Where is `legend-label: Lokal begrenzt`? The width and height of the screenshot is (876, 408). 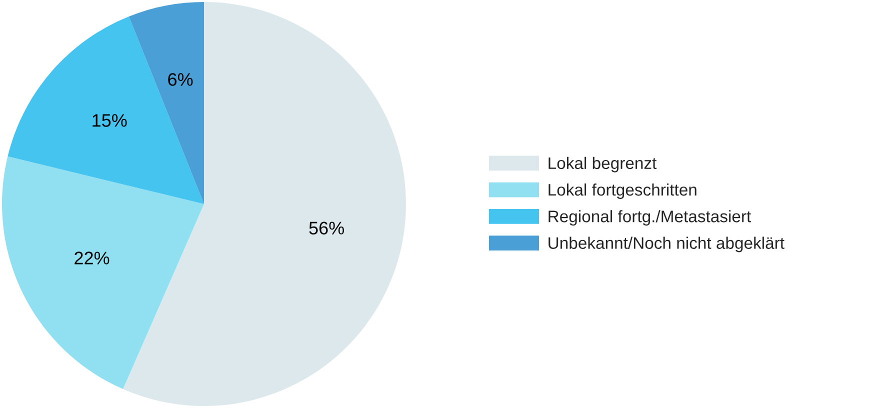 legend-label: Lokal begrenzt is located at coordinates (602, 164).